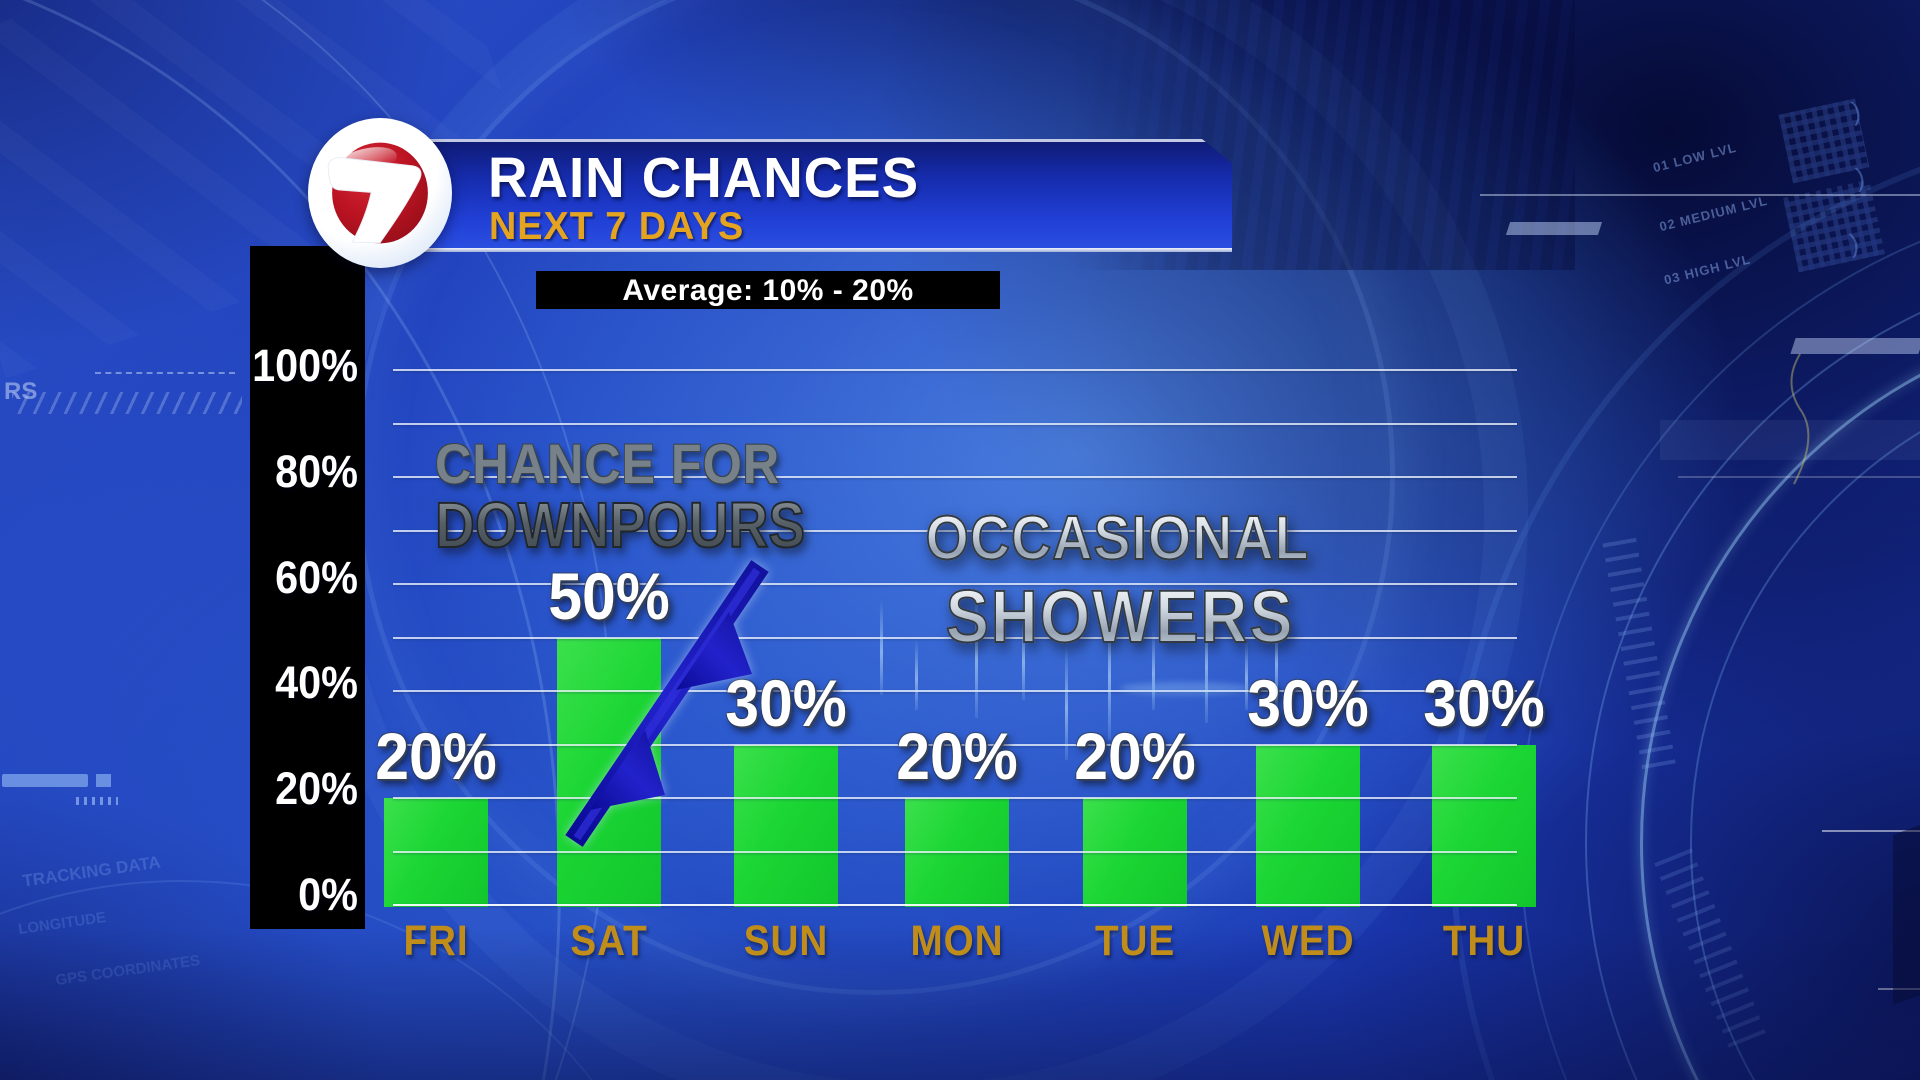 The width and height of the screenshot is (1920, 1080). Describe the element at coordinates (97, 801) in the screenshot. I see `hud-dots-bottomleft` at that location.